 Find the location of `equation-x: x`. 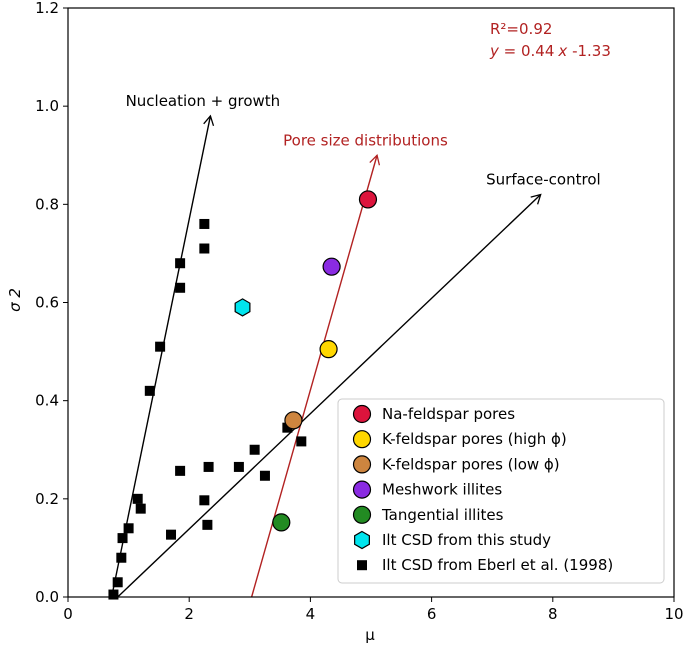

equation-x: x is located at coordinates (562, 51).